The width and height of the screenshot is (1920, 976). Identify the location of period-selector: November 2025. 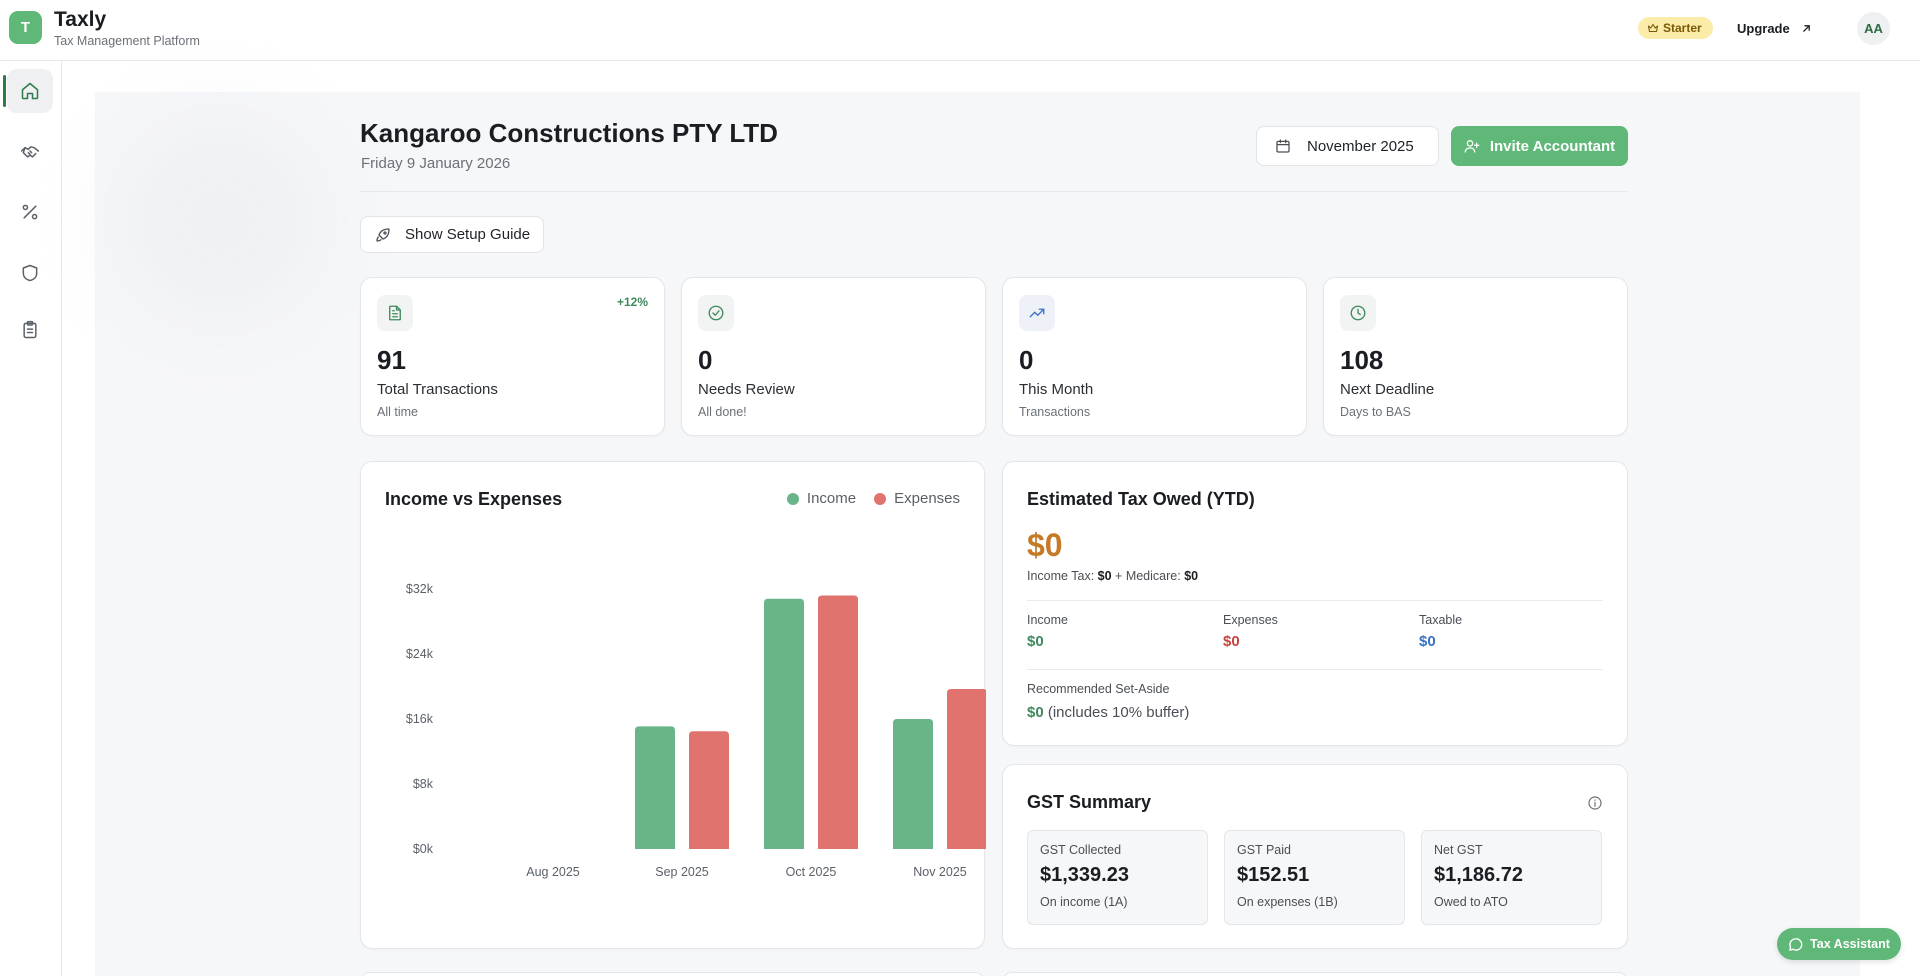
(1347, 146).